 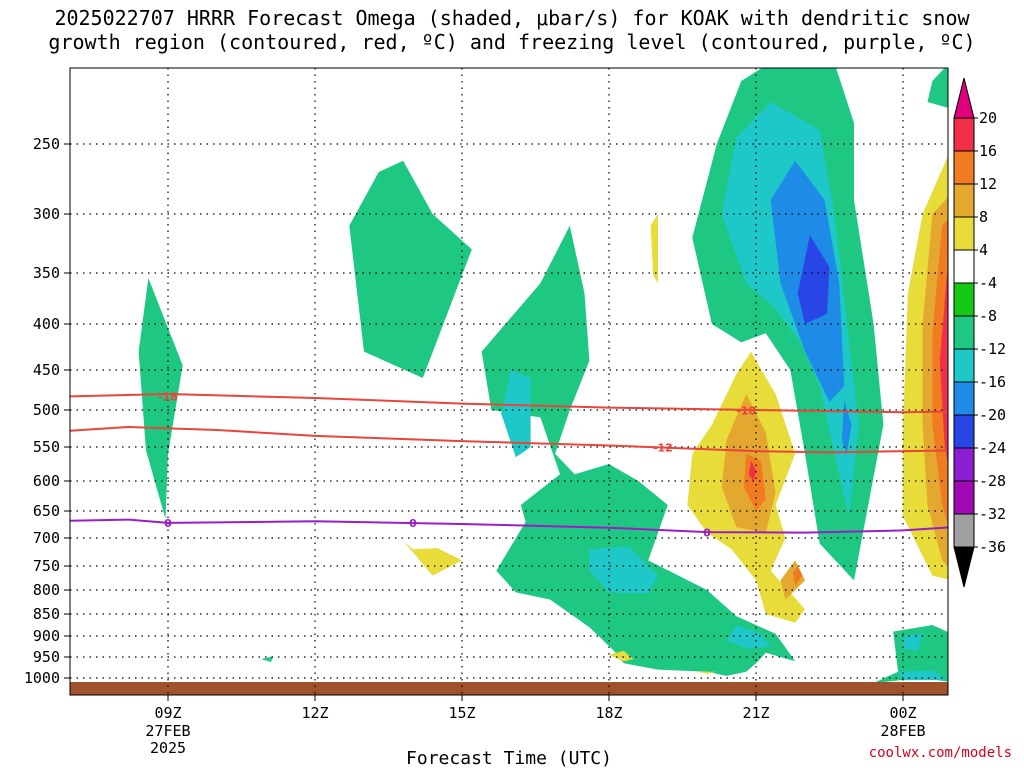 I want to click on colorbar: 20 16 12 8 4 -4 -8 -12 -16 -20 -24 -28 -32 -36, so click(x=979, y=332).